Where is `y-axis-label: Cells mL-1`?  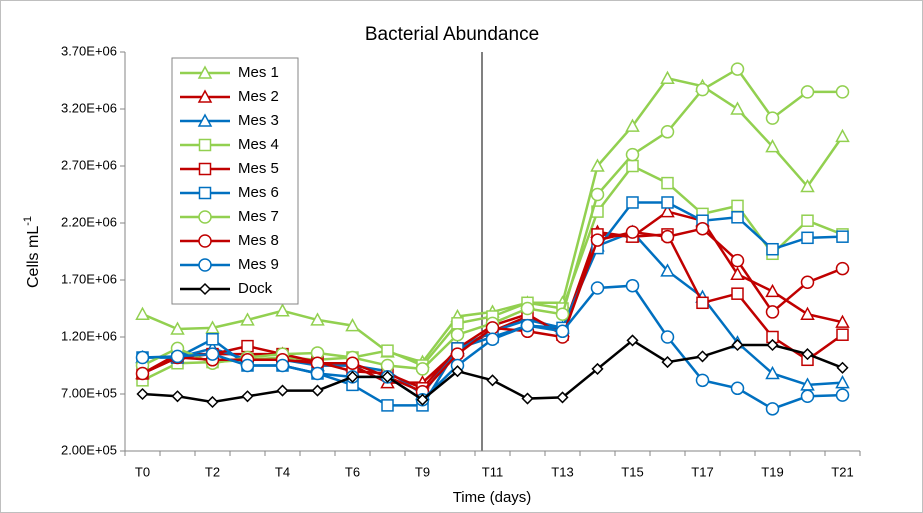 y-axis-label: Cells mL-1 is located at coordinates (32, 252).